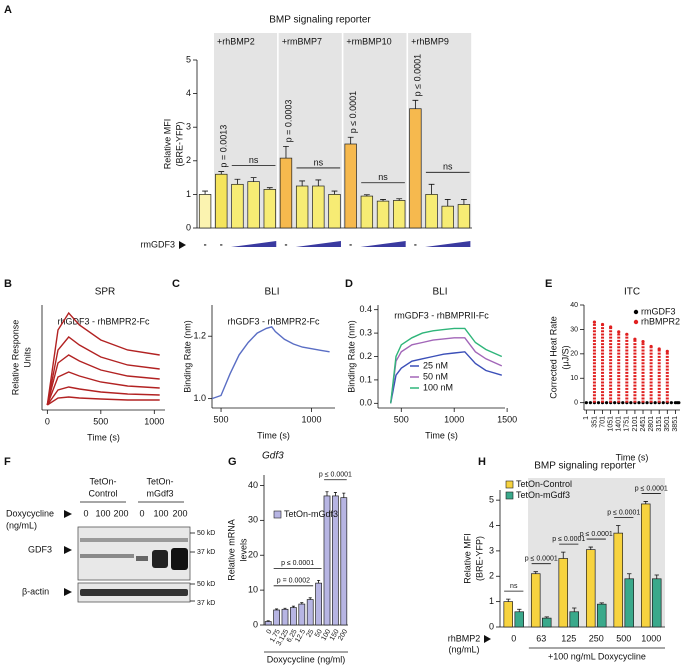 The width and height of the screenshot is (685, 665). I want to click on chart-subtitle: rhGDF3 - rhBMPR2-Fc, so click(103, 321).